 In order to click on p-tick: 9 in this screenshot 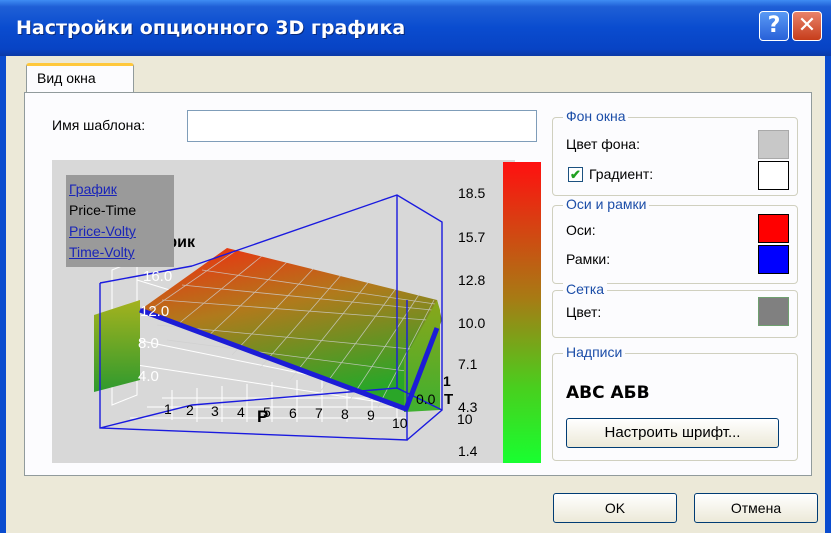, I will do `click(371, 415)`.